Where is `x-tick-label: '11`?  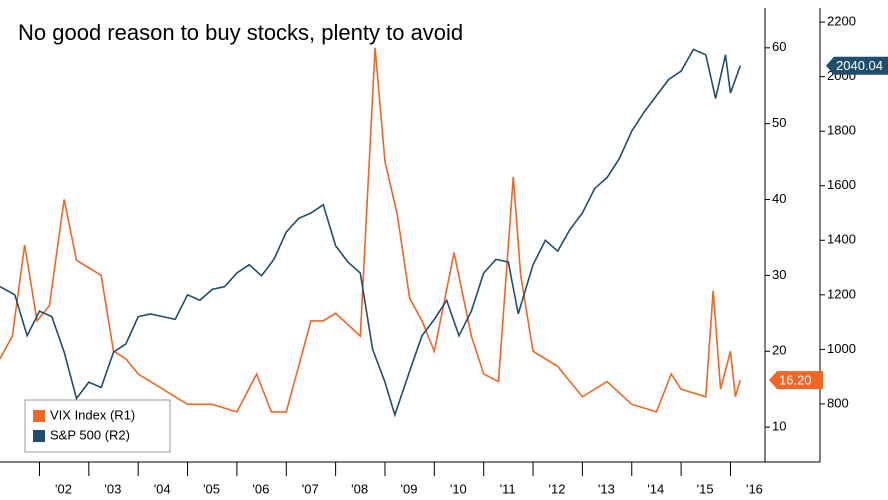 x-tick-label: '11 is located at coordinates (508, 488).